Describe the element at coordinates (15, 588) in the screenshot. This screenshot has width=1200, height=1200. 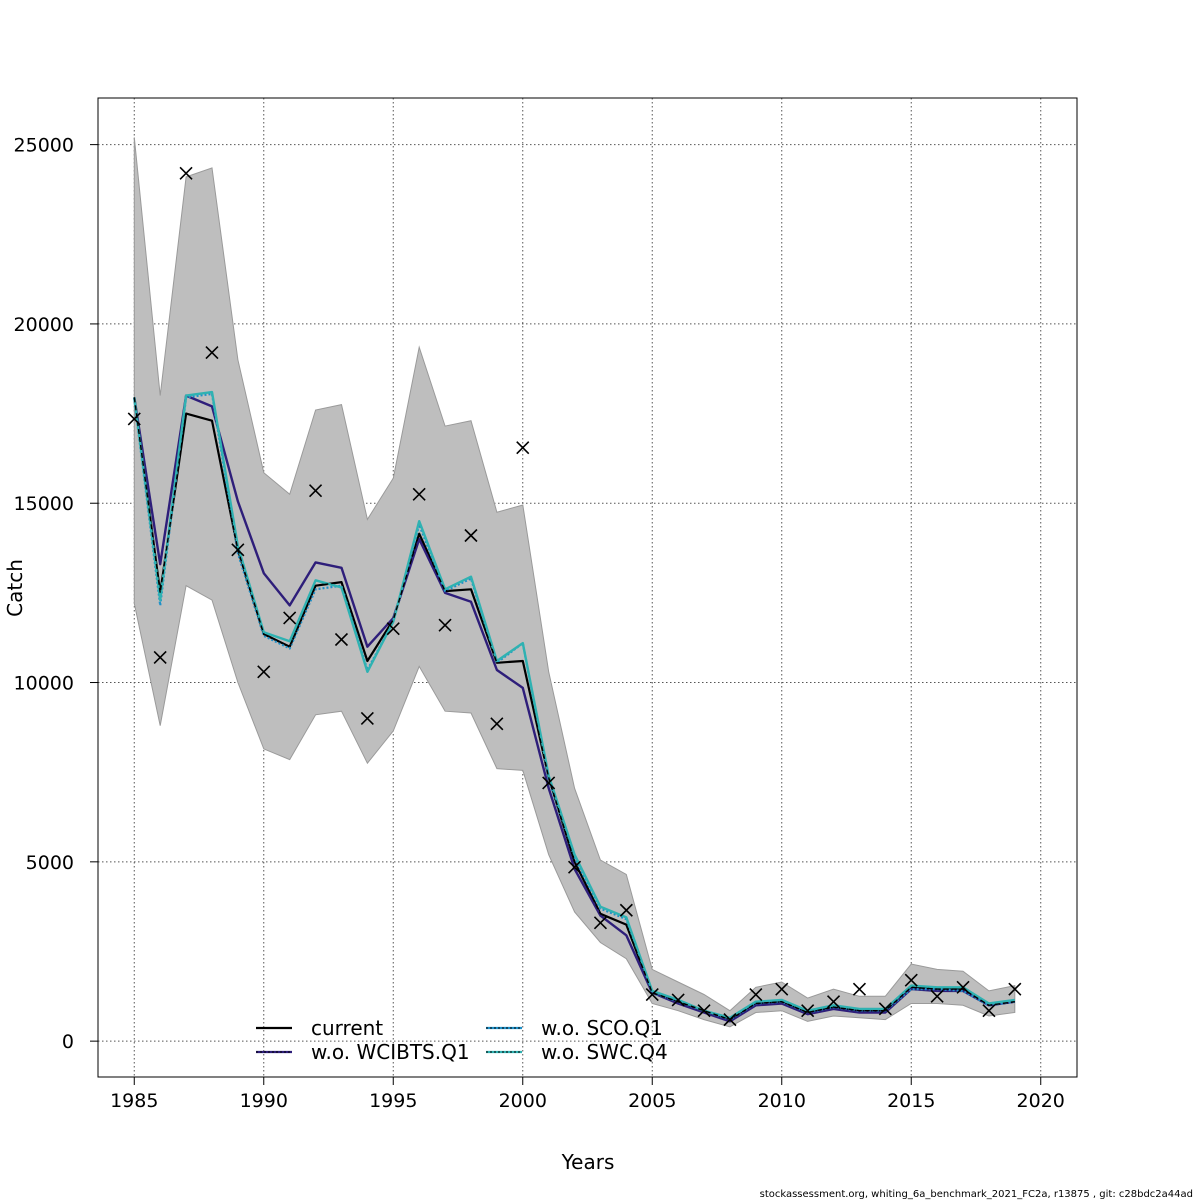
I see `y-axis-title: Catch` at that location.